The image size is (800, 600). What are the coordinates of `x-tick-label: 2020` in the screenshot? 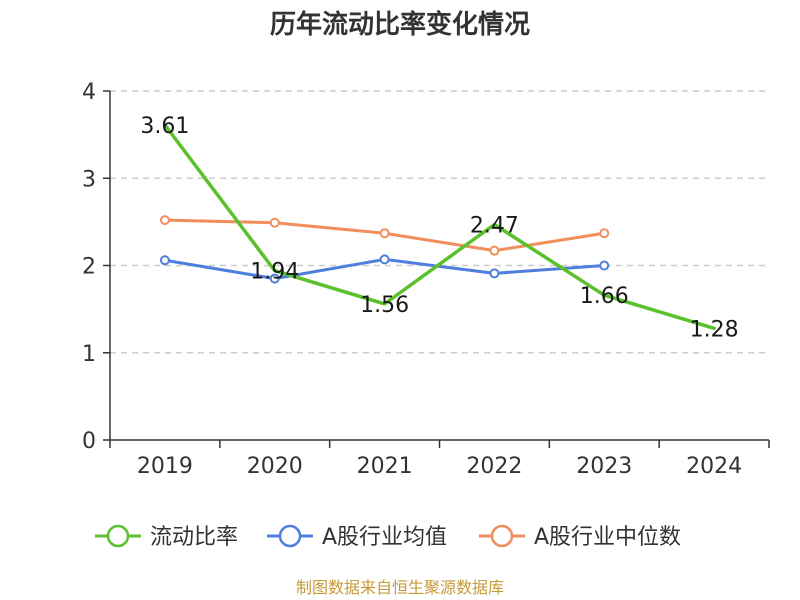 It's located at (275, 466).